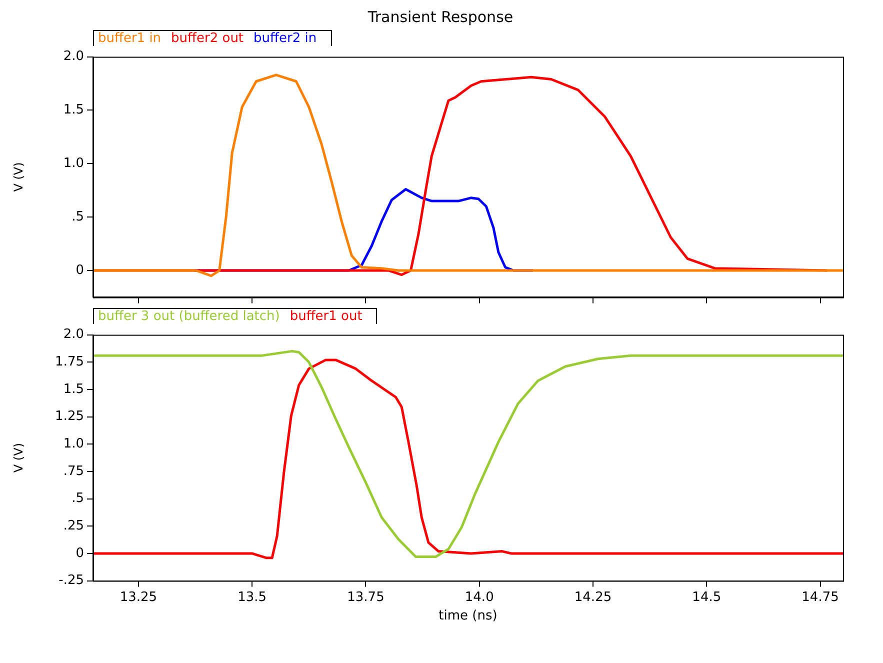 This screenshot has width=883, height=663. What do you see at coordinates (69, 416) in the screenshot?
I see `y-tick-label: 1.25` at bounding box center [69, 416].